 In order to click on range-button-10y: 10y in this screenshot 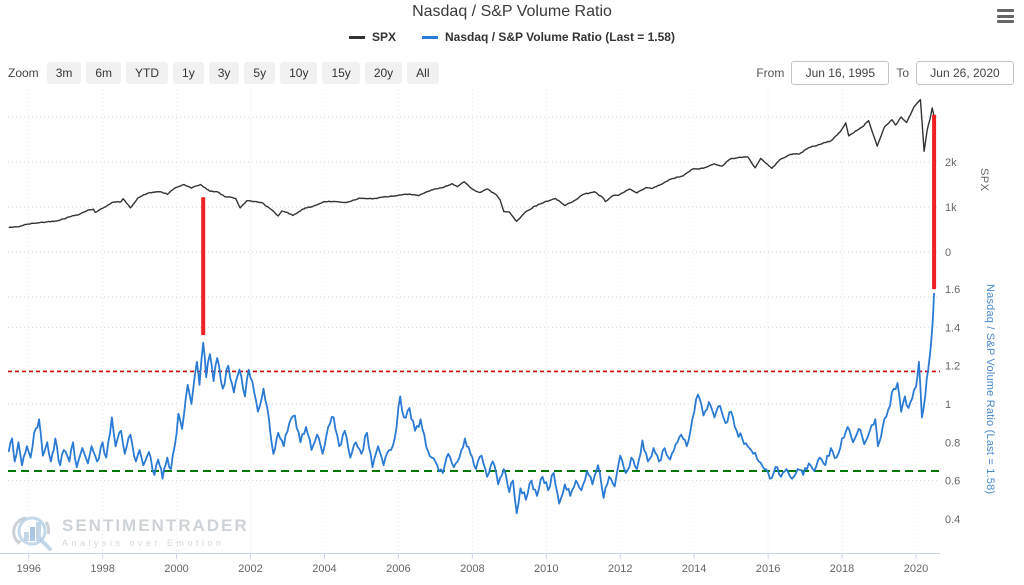, I will do `click(299, 73)`.